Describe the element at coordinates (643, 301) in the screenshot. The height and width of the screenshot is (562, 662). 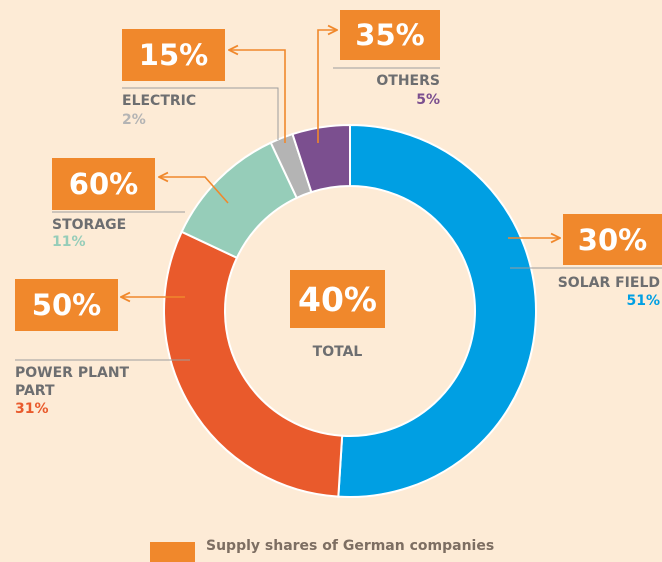
I see `segment-value-label: 51%` at that location.